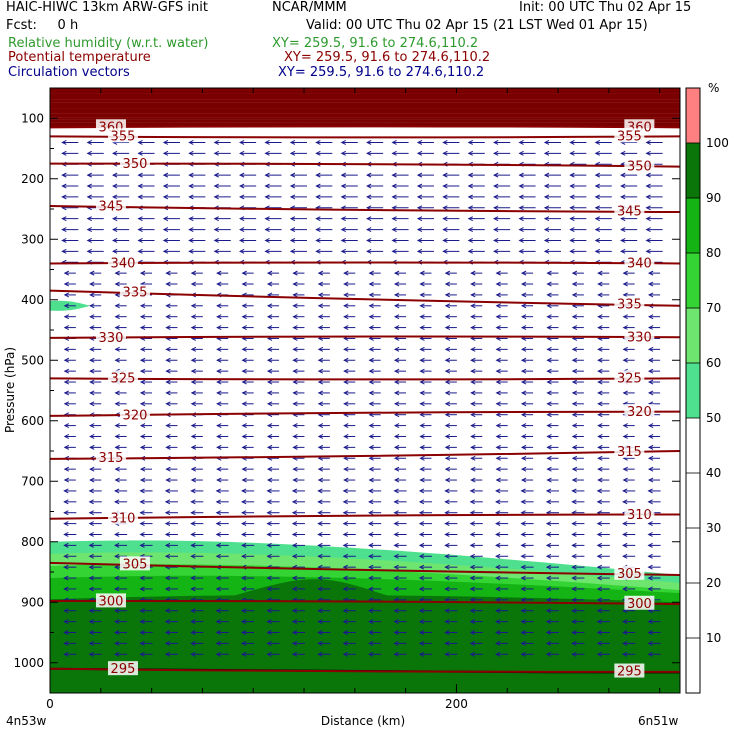 Image resolution: width=740 pixels, height=740 pixels. Describe the element at coordinates (693, 390) in the screenshot. I see `colorbar-frame` at that location.